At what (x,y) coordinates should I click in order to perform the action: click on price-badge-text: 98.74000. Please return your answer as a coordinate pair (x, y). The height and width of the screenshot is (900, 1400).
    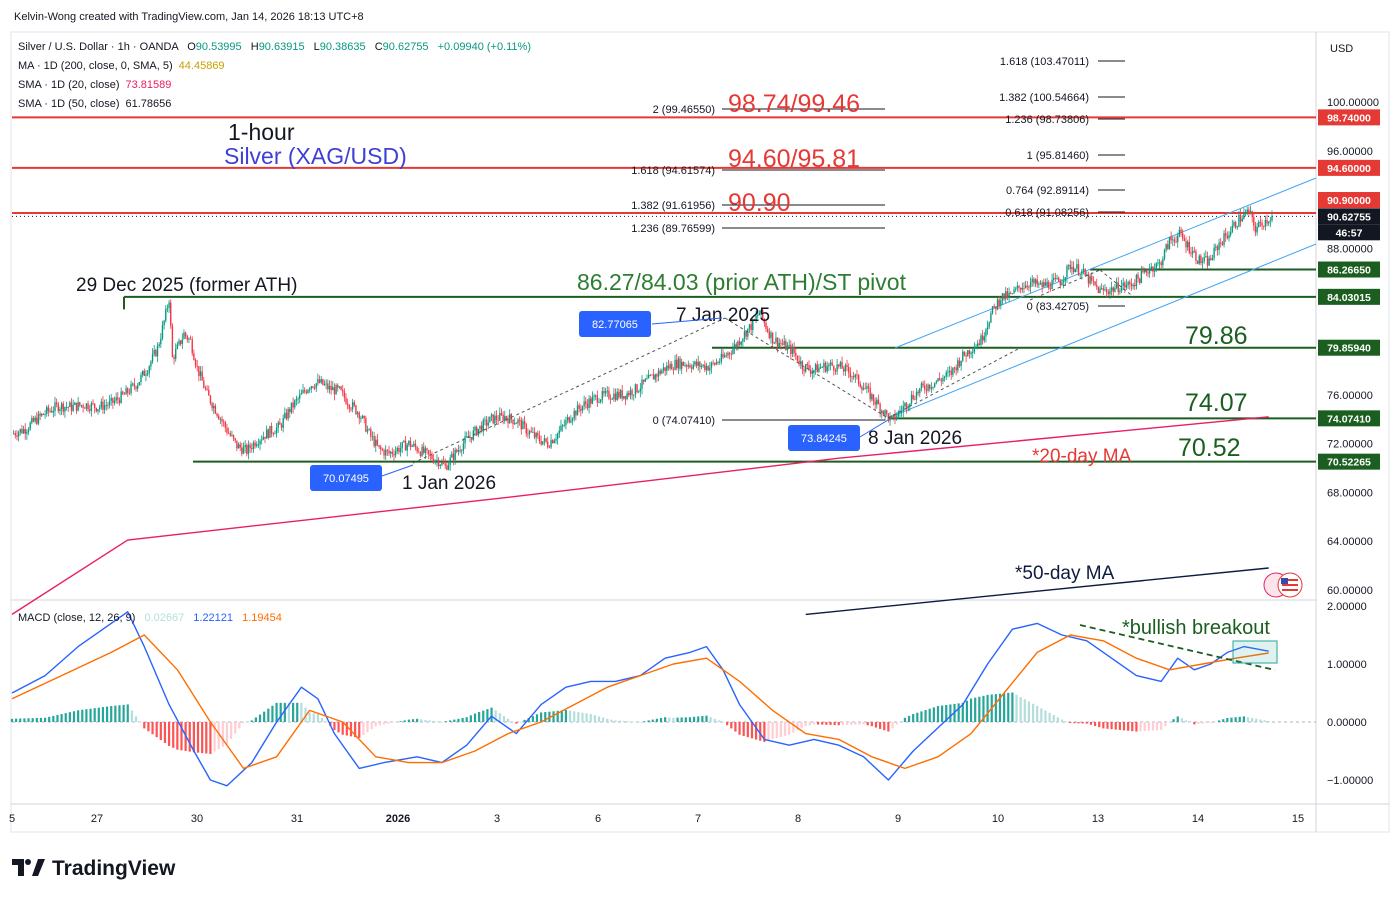
    Looking at the image, I should click on (1349, 118).